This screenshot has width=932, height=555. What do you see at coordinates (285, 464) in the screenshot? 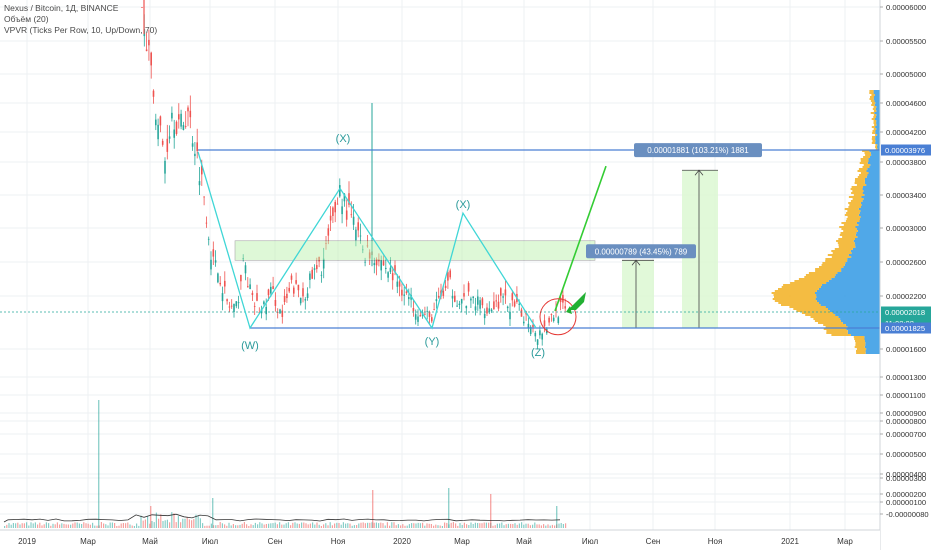
I see `volume-layer` at bounding box center [285, 464].